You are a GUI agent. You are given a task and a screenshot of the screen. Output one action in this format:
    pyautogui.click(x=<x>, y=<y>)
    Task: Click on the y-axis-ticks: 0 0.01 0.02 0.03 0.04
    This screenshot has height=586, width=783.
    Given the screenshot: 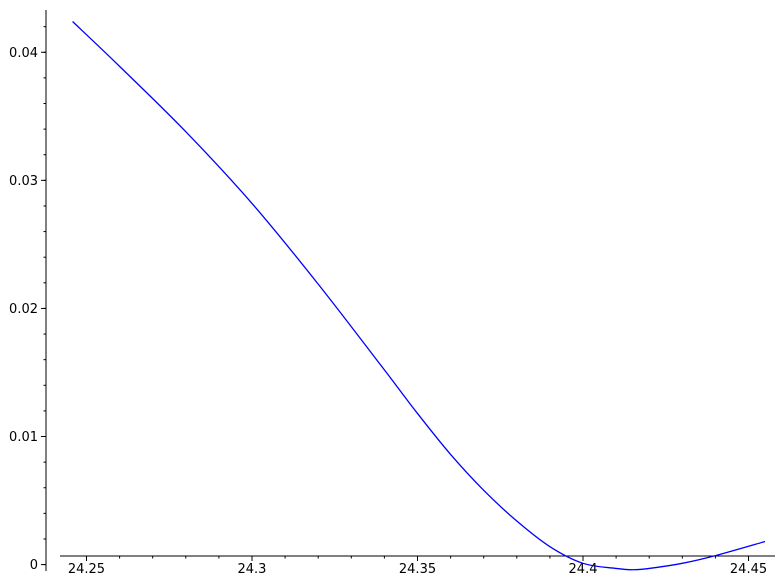 What is the action you would take?
    pyautogui.click(x=27, y=309)
    